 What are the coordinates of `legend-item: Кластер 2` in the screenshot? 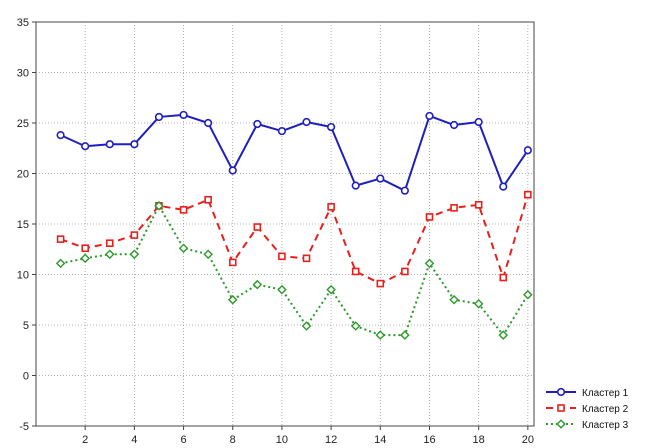 It's located at (587, 409).